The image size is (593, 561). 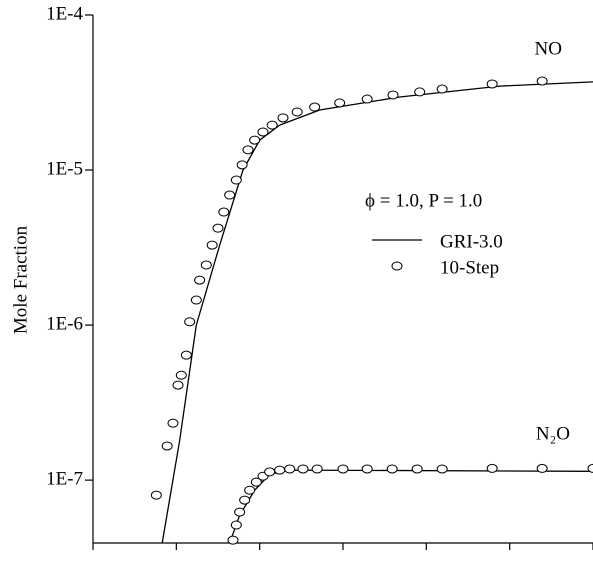 I want to click on y-tick-label: 1E-5, so click(x=64, y=168).